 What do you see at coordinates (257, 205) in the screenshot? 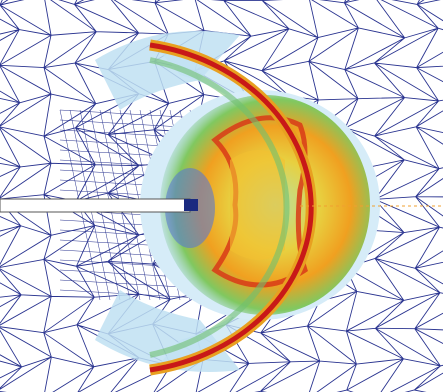
I see `inner-core` at bounding box center [257, 205].